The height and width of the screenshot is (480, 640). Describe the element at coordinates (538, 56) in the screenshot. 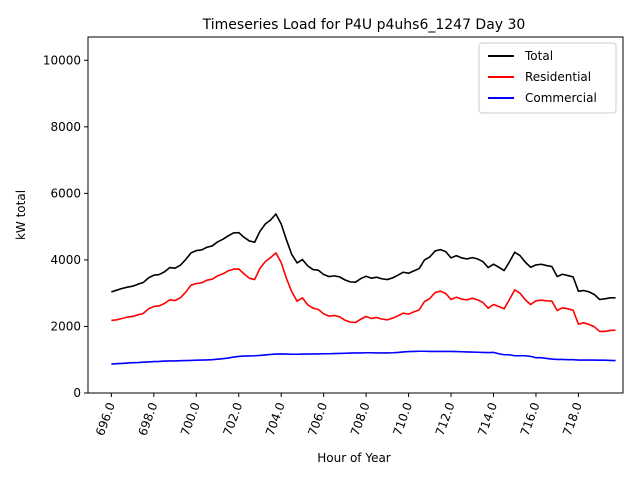

I see `legend-label-total: Total` at that location.